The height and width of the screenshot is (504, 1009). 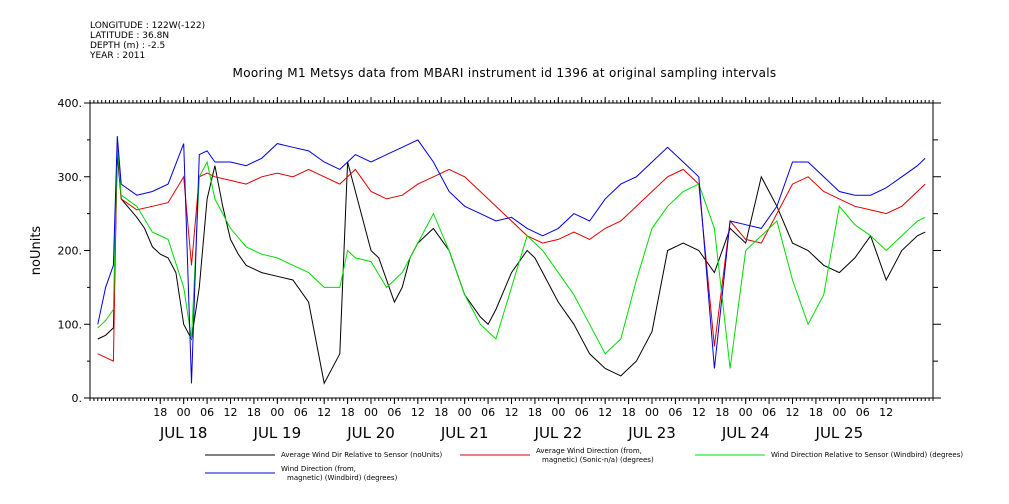 What do you see at coordinates (839, 433) in the screenshot?
I see `x-date-label: JUL 25` at bounding box center [839, 433].